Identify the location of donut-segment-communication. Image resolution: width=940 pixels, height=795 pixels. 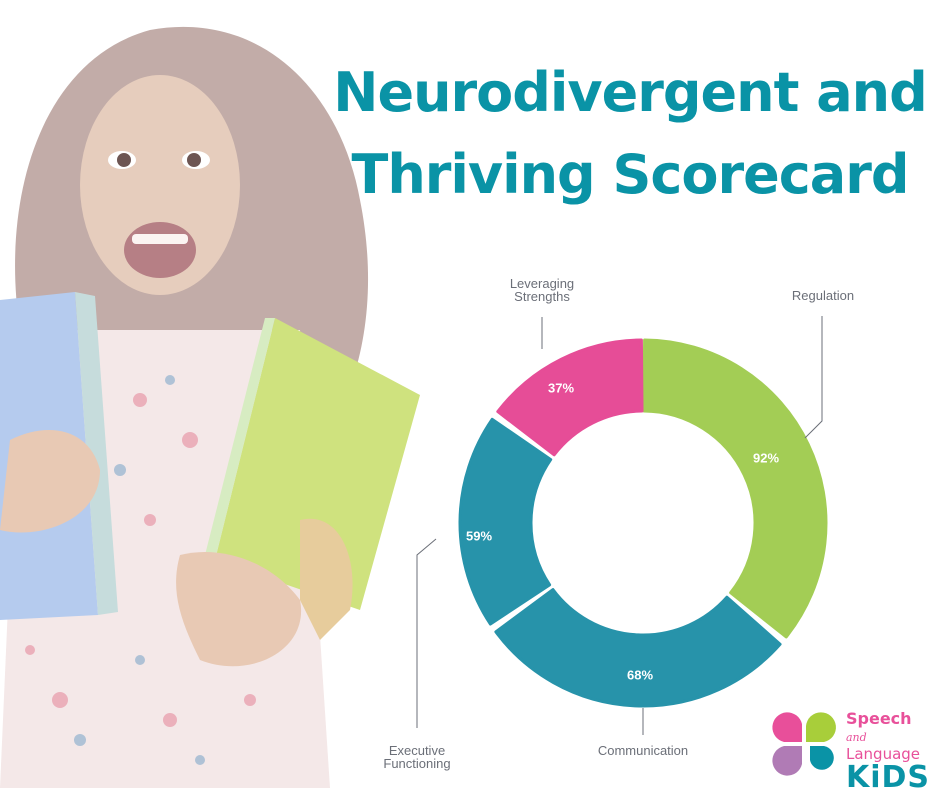
(638, 648).